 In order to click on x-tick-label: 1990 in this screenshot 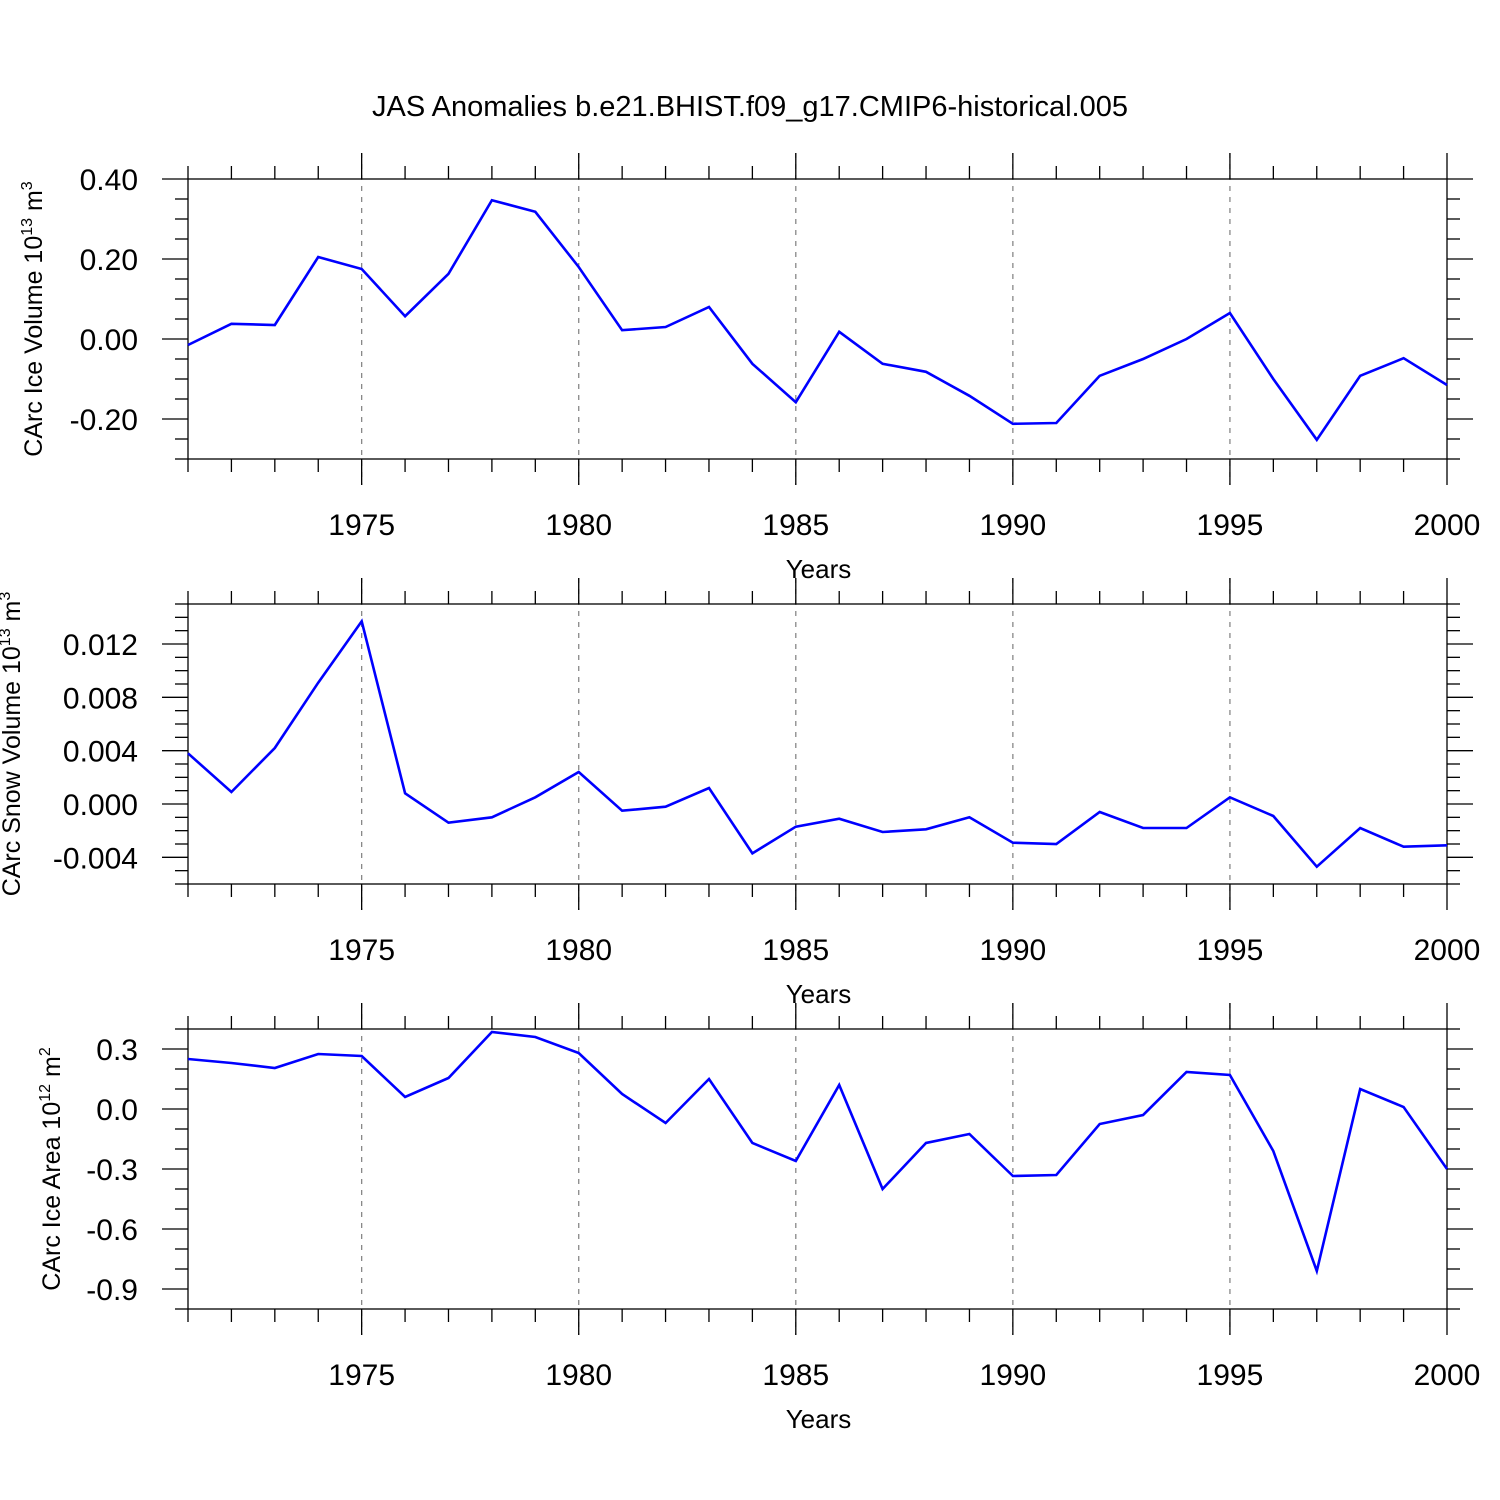, I will do `click(1012, 1375)`.